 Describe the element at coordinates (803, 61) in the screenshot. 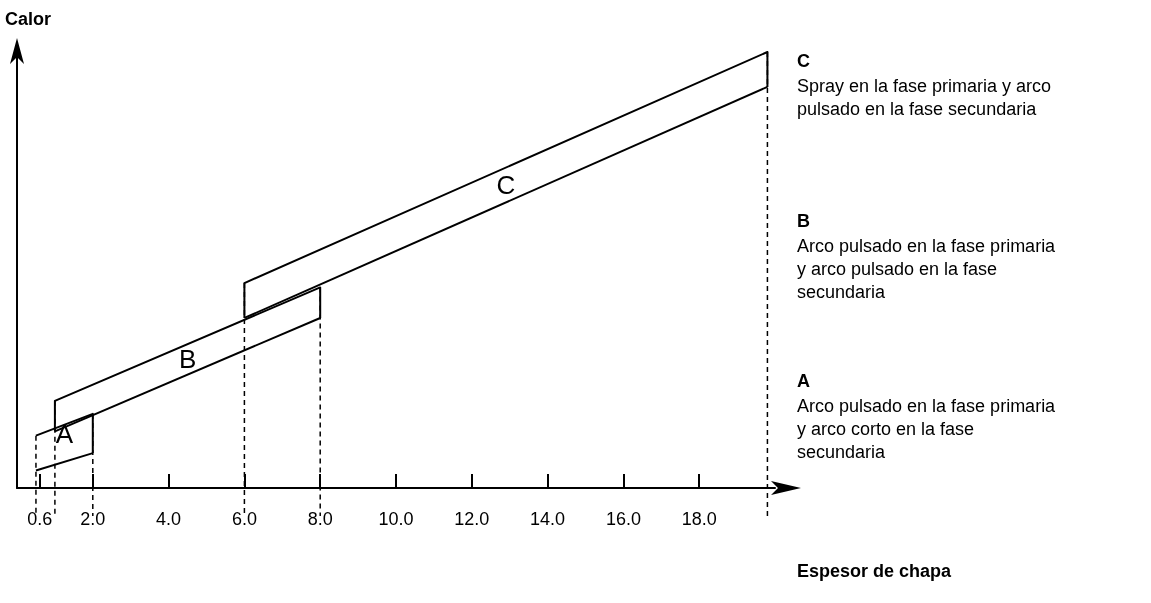

I see `text: C` at that location.